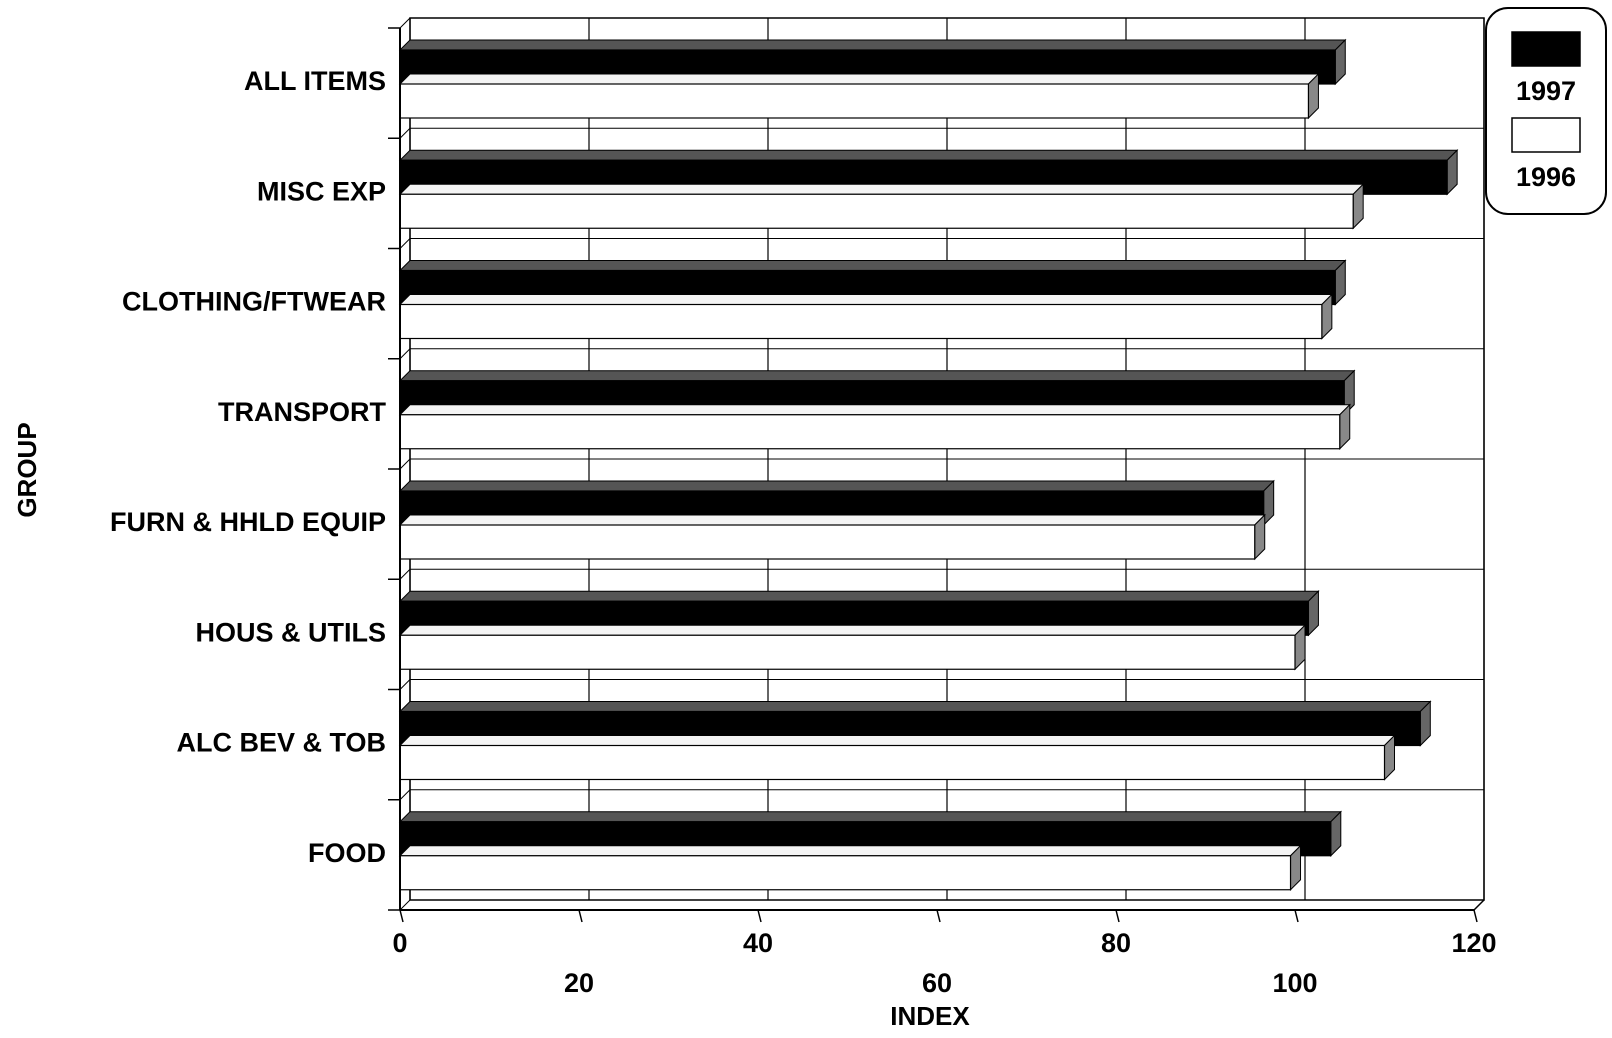 Image resolution: width=1612 pixels, height=1038 pixels. Describe the element at coordinates (1546, 177) in the screenshot. I see `legend-label-1996: 1996` at that location.